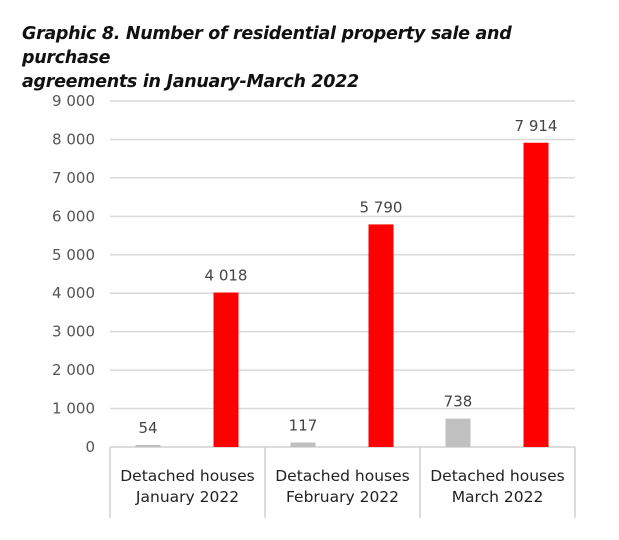  What do you see at coordinates (458, 402) in the screenshot?
I see `data-label: 738` at bounding box center [458, 402].